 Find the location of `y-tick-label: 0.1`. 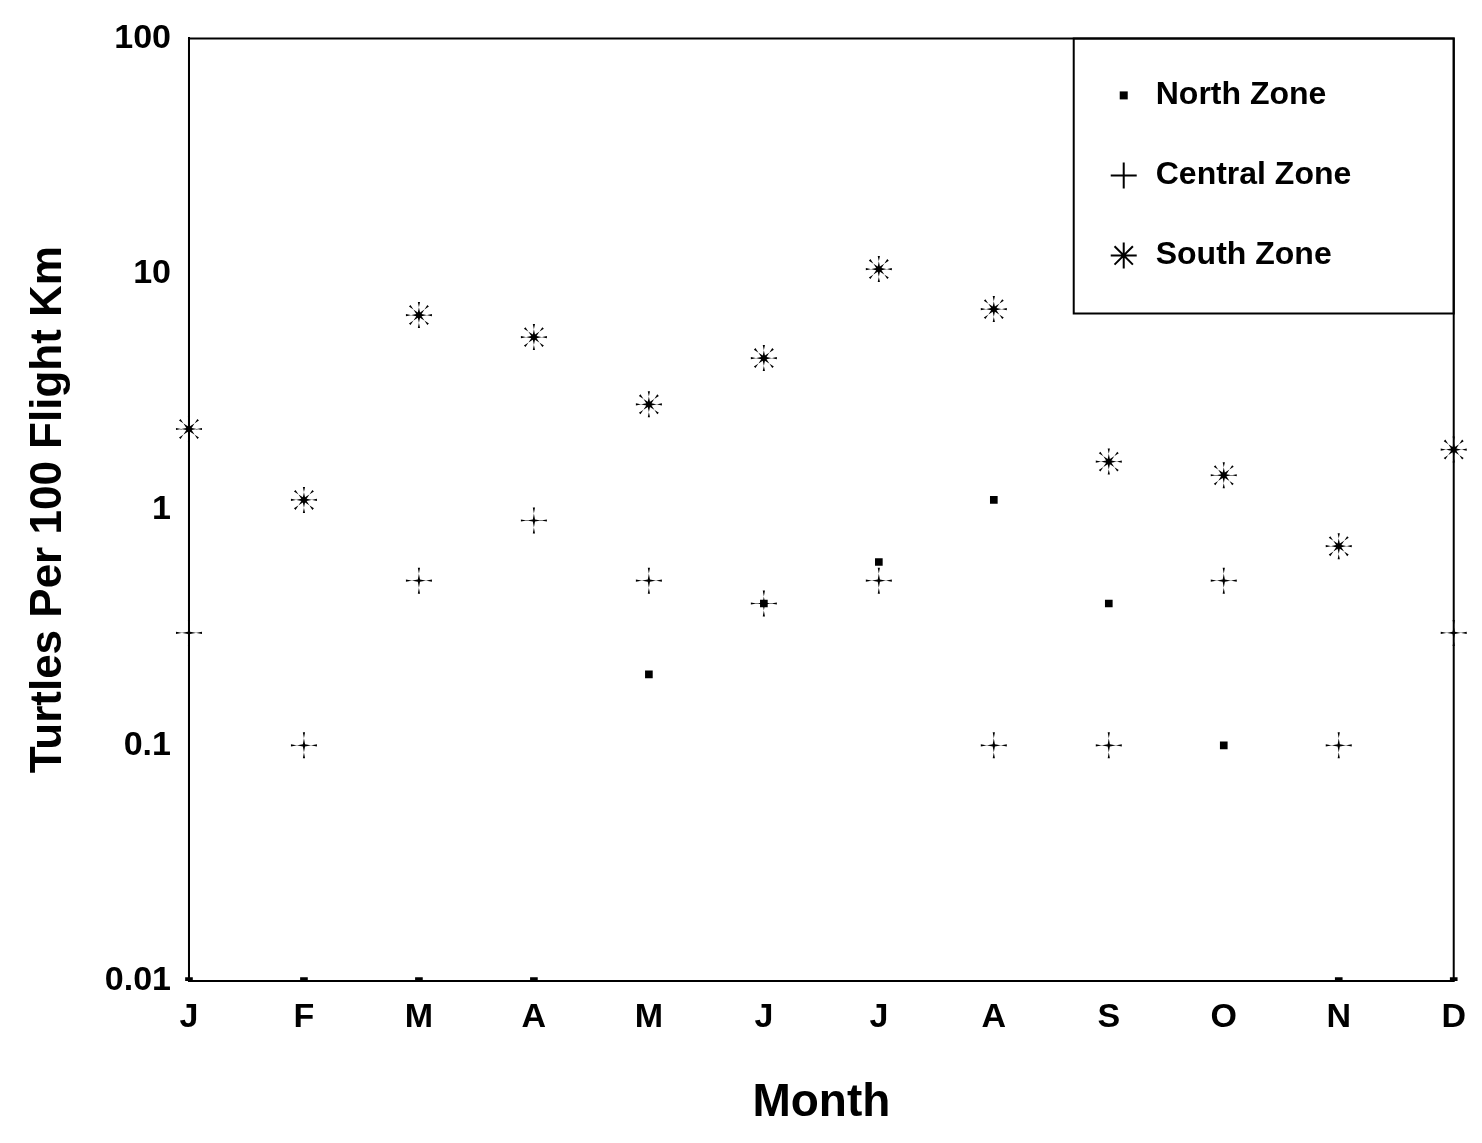

y-tick-label: 0.1 is located at coordinates (147, 742).